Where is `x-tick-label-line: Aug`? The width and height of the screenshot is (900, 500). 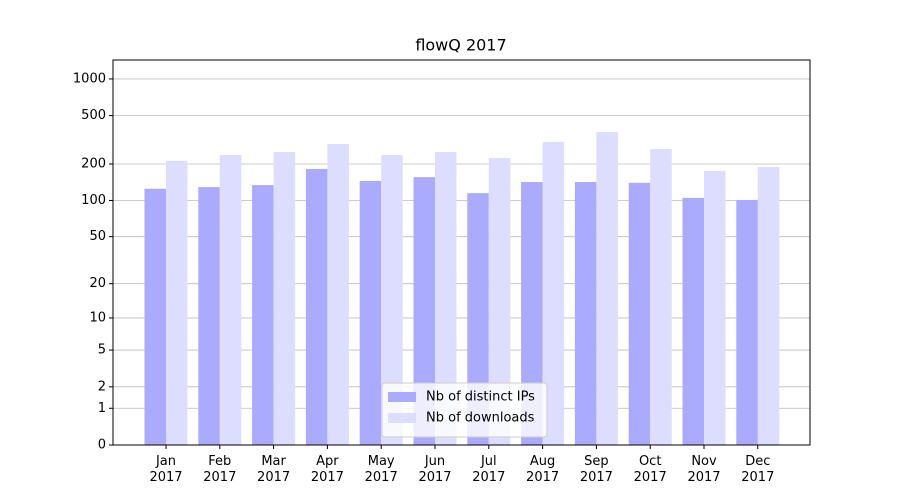 x-tick-label-line: Aug is located at coordinates (542, 461).